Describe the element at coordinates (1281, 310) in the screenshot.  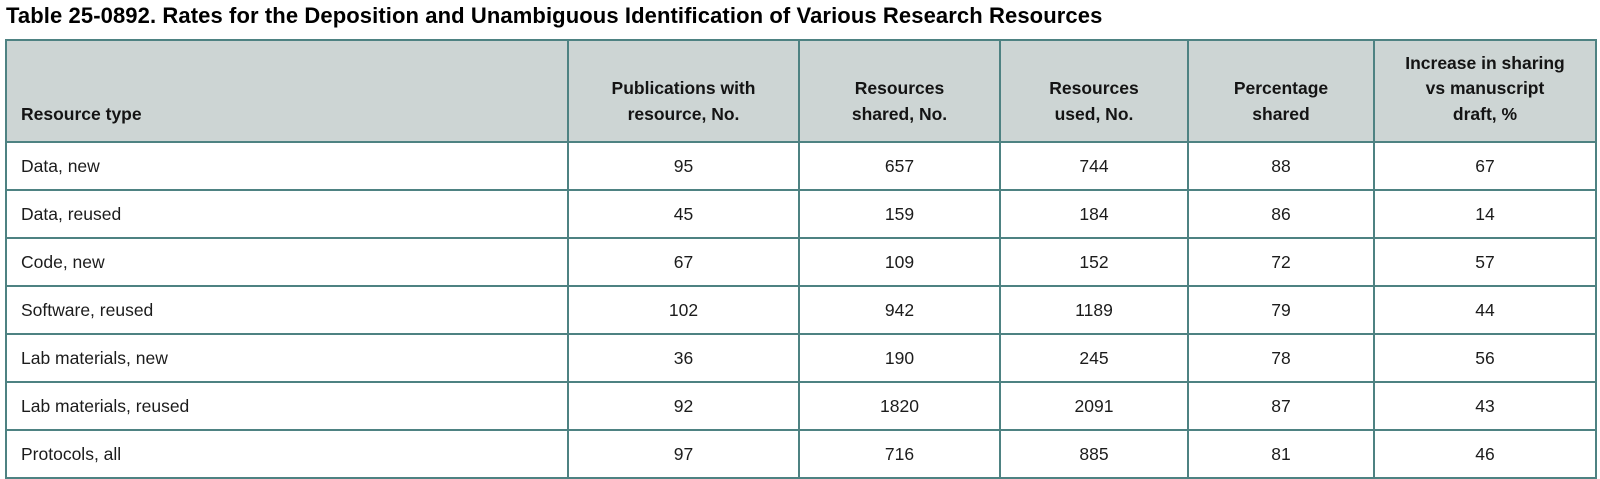
I see `cell-percentage-shared: 79` at that location.